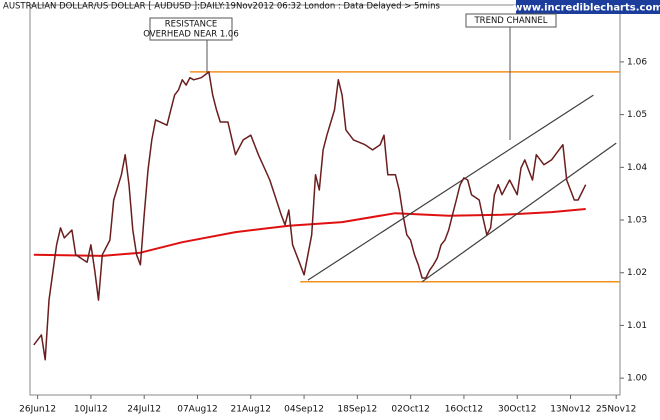 This screenshot has width=660, height=420. Describe the element at coordinates (616, 410) in the screenshot. I see `x-tick-label: 25Nov12` at that location.